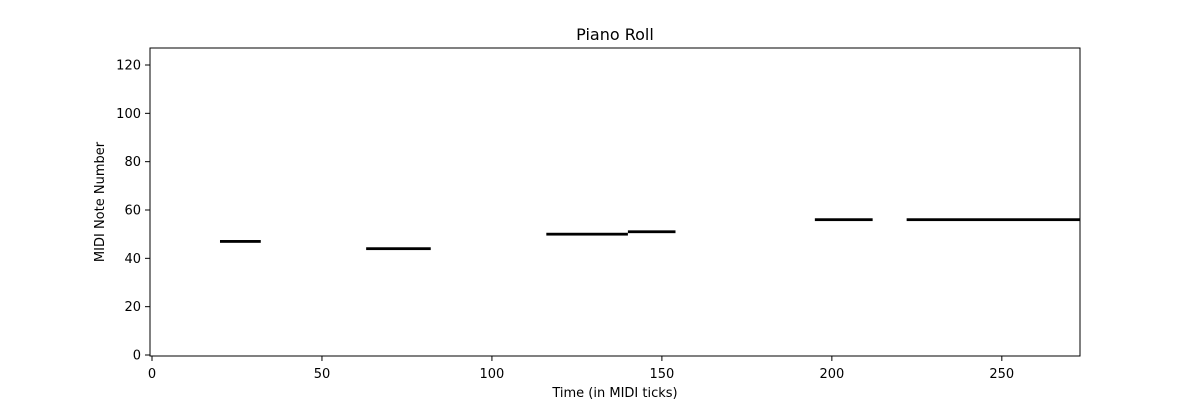 The width and height of the screenshot is (1200, 400). Describe the element at coordinates (128, 66) in the screenshot. I see `y-tick-label: 120` at that location.